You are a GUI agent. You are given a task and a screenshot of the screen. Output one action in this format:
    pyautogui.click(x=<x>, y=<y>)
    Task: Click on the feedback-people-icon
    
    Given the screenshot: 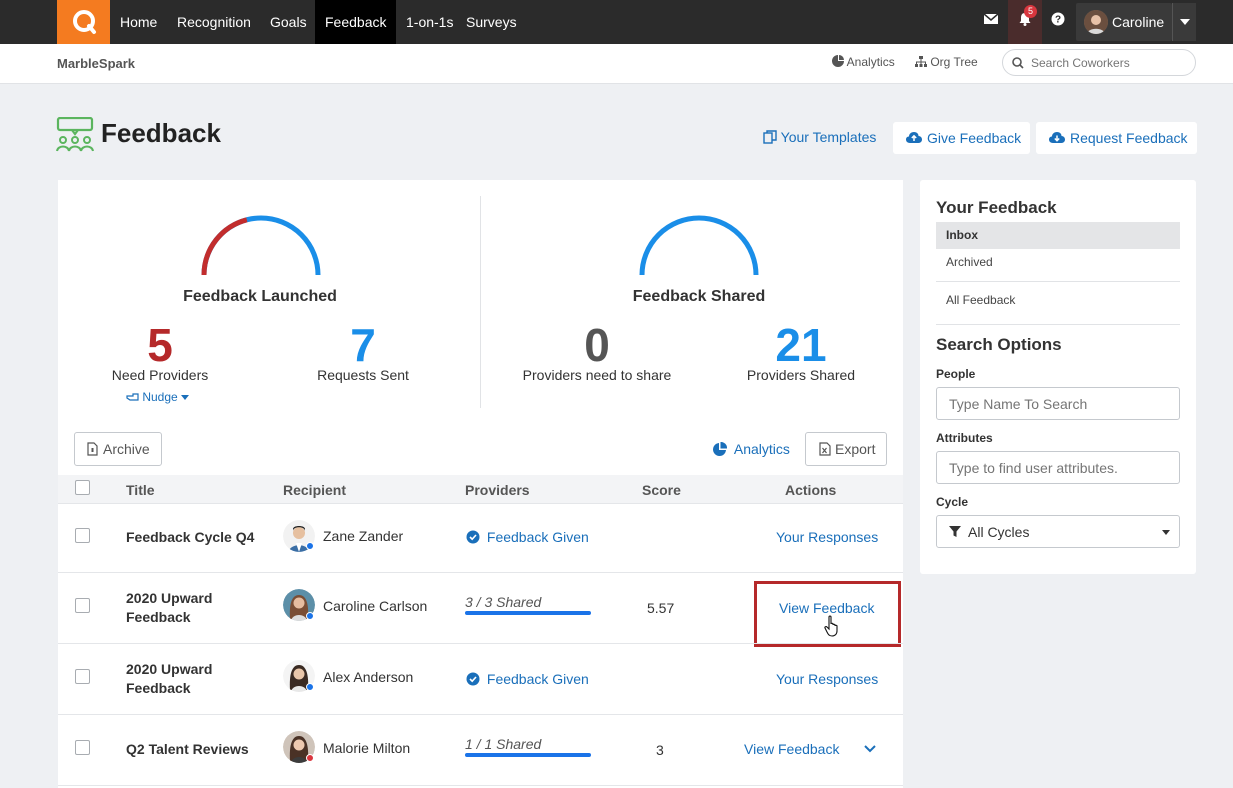 What is the action you would take?
    pyautogui.click(x=75, y=134)
    